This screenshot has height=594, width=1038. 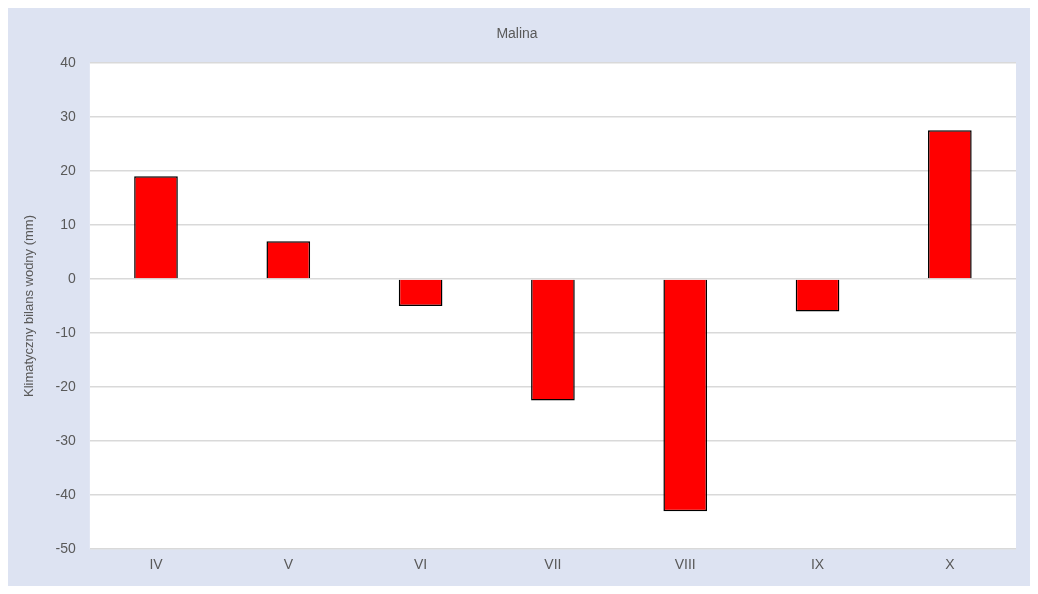 What do you see at coordinates (68, 61) in the screenshot?
I see `y-tick-label: 40` at bounding box center [68, 61].